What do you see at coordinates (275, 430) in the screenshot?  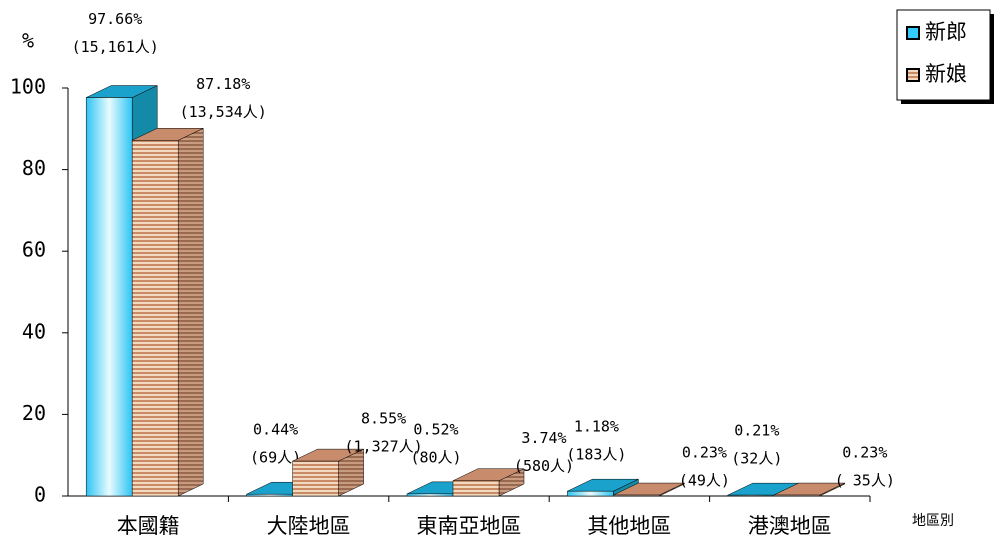 I see `value-label: 0.44%` at bounding box center [275, 430].